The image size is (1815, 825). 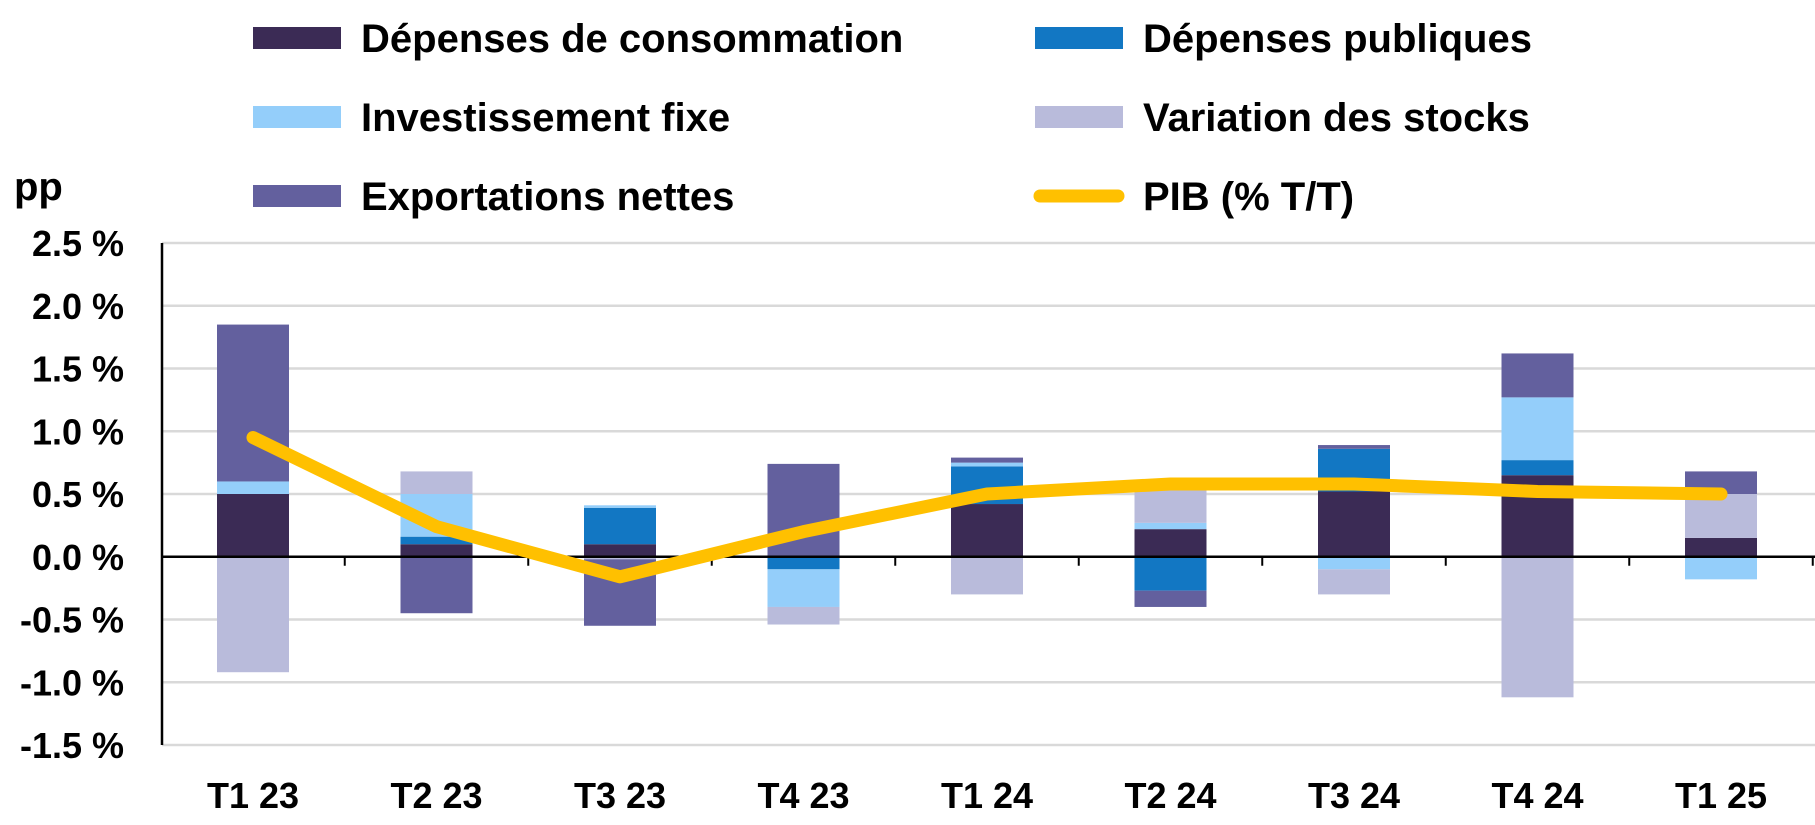 I want to click on legend-label-variation-des-stocks: Variation des stocks, so click(x=1336, y=118).